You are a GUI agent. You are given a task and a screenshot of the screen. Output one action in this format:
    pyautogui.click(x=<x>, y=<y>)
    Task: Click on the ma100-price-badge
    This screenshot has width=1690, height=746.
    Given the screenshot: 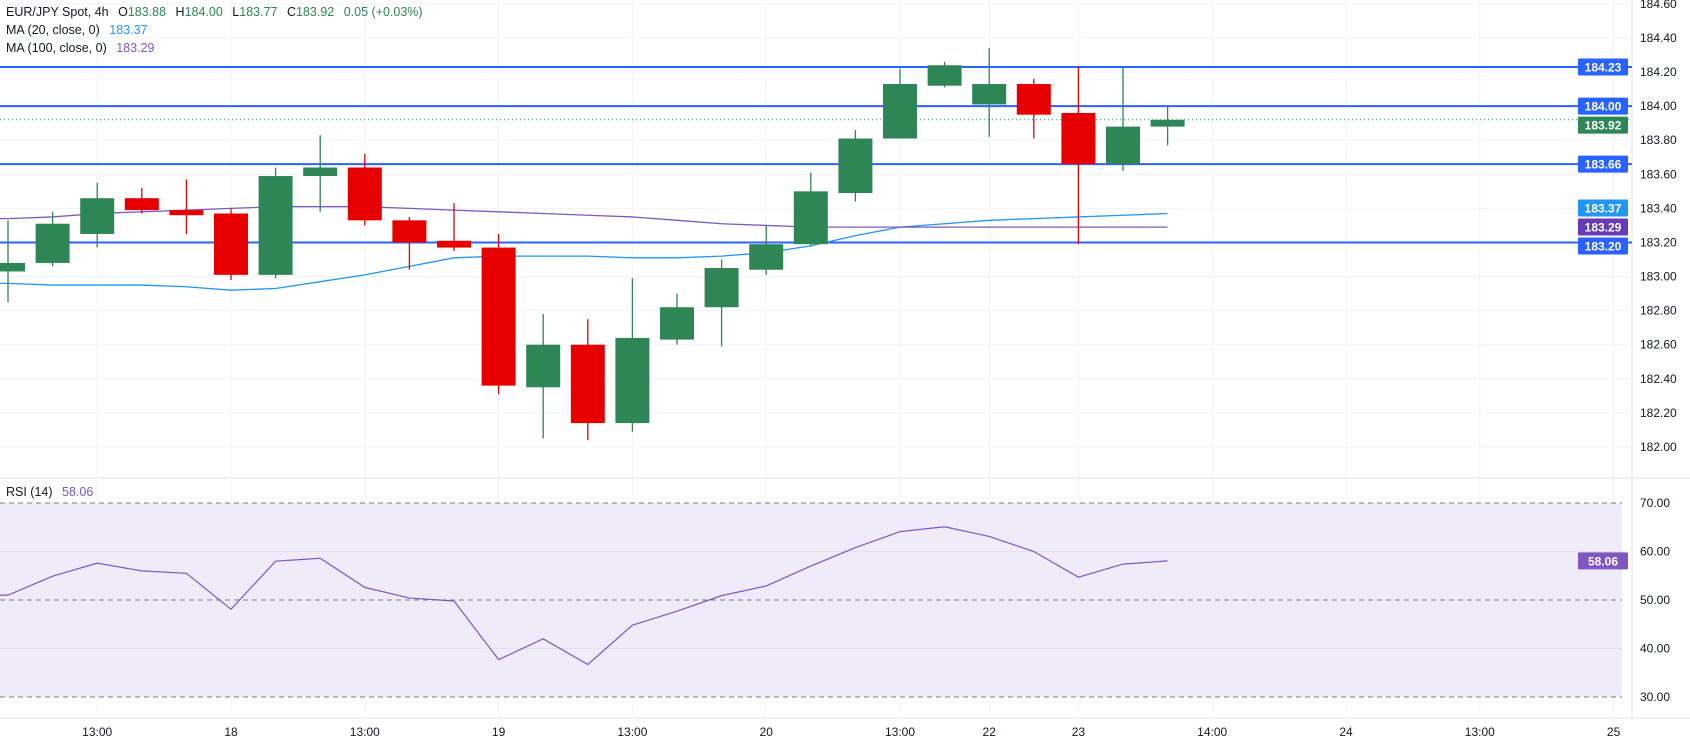 What is the action you would take?
    pyautogui.click(x=1603, y=227)
    